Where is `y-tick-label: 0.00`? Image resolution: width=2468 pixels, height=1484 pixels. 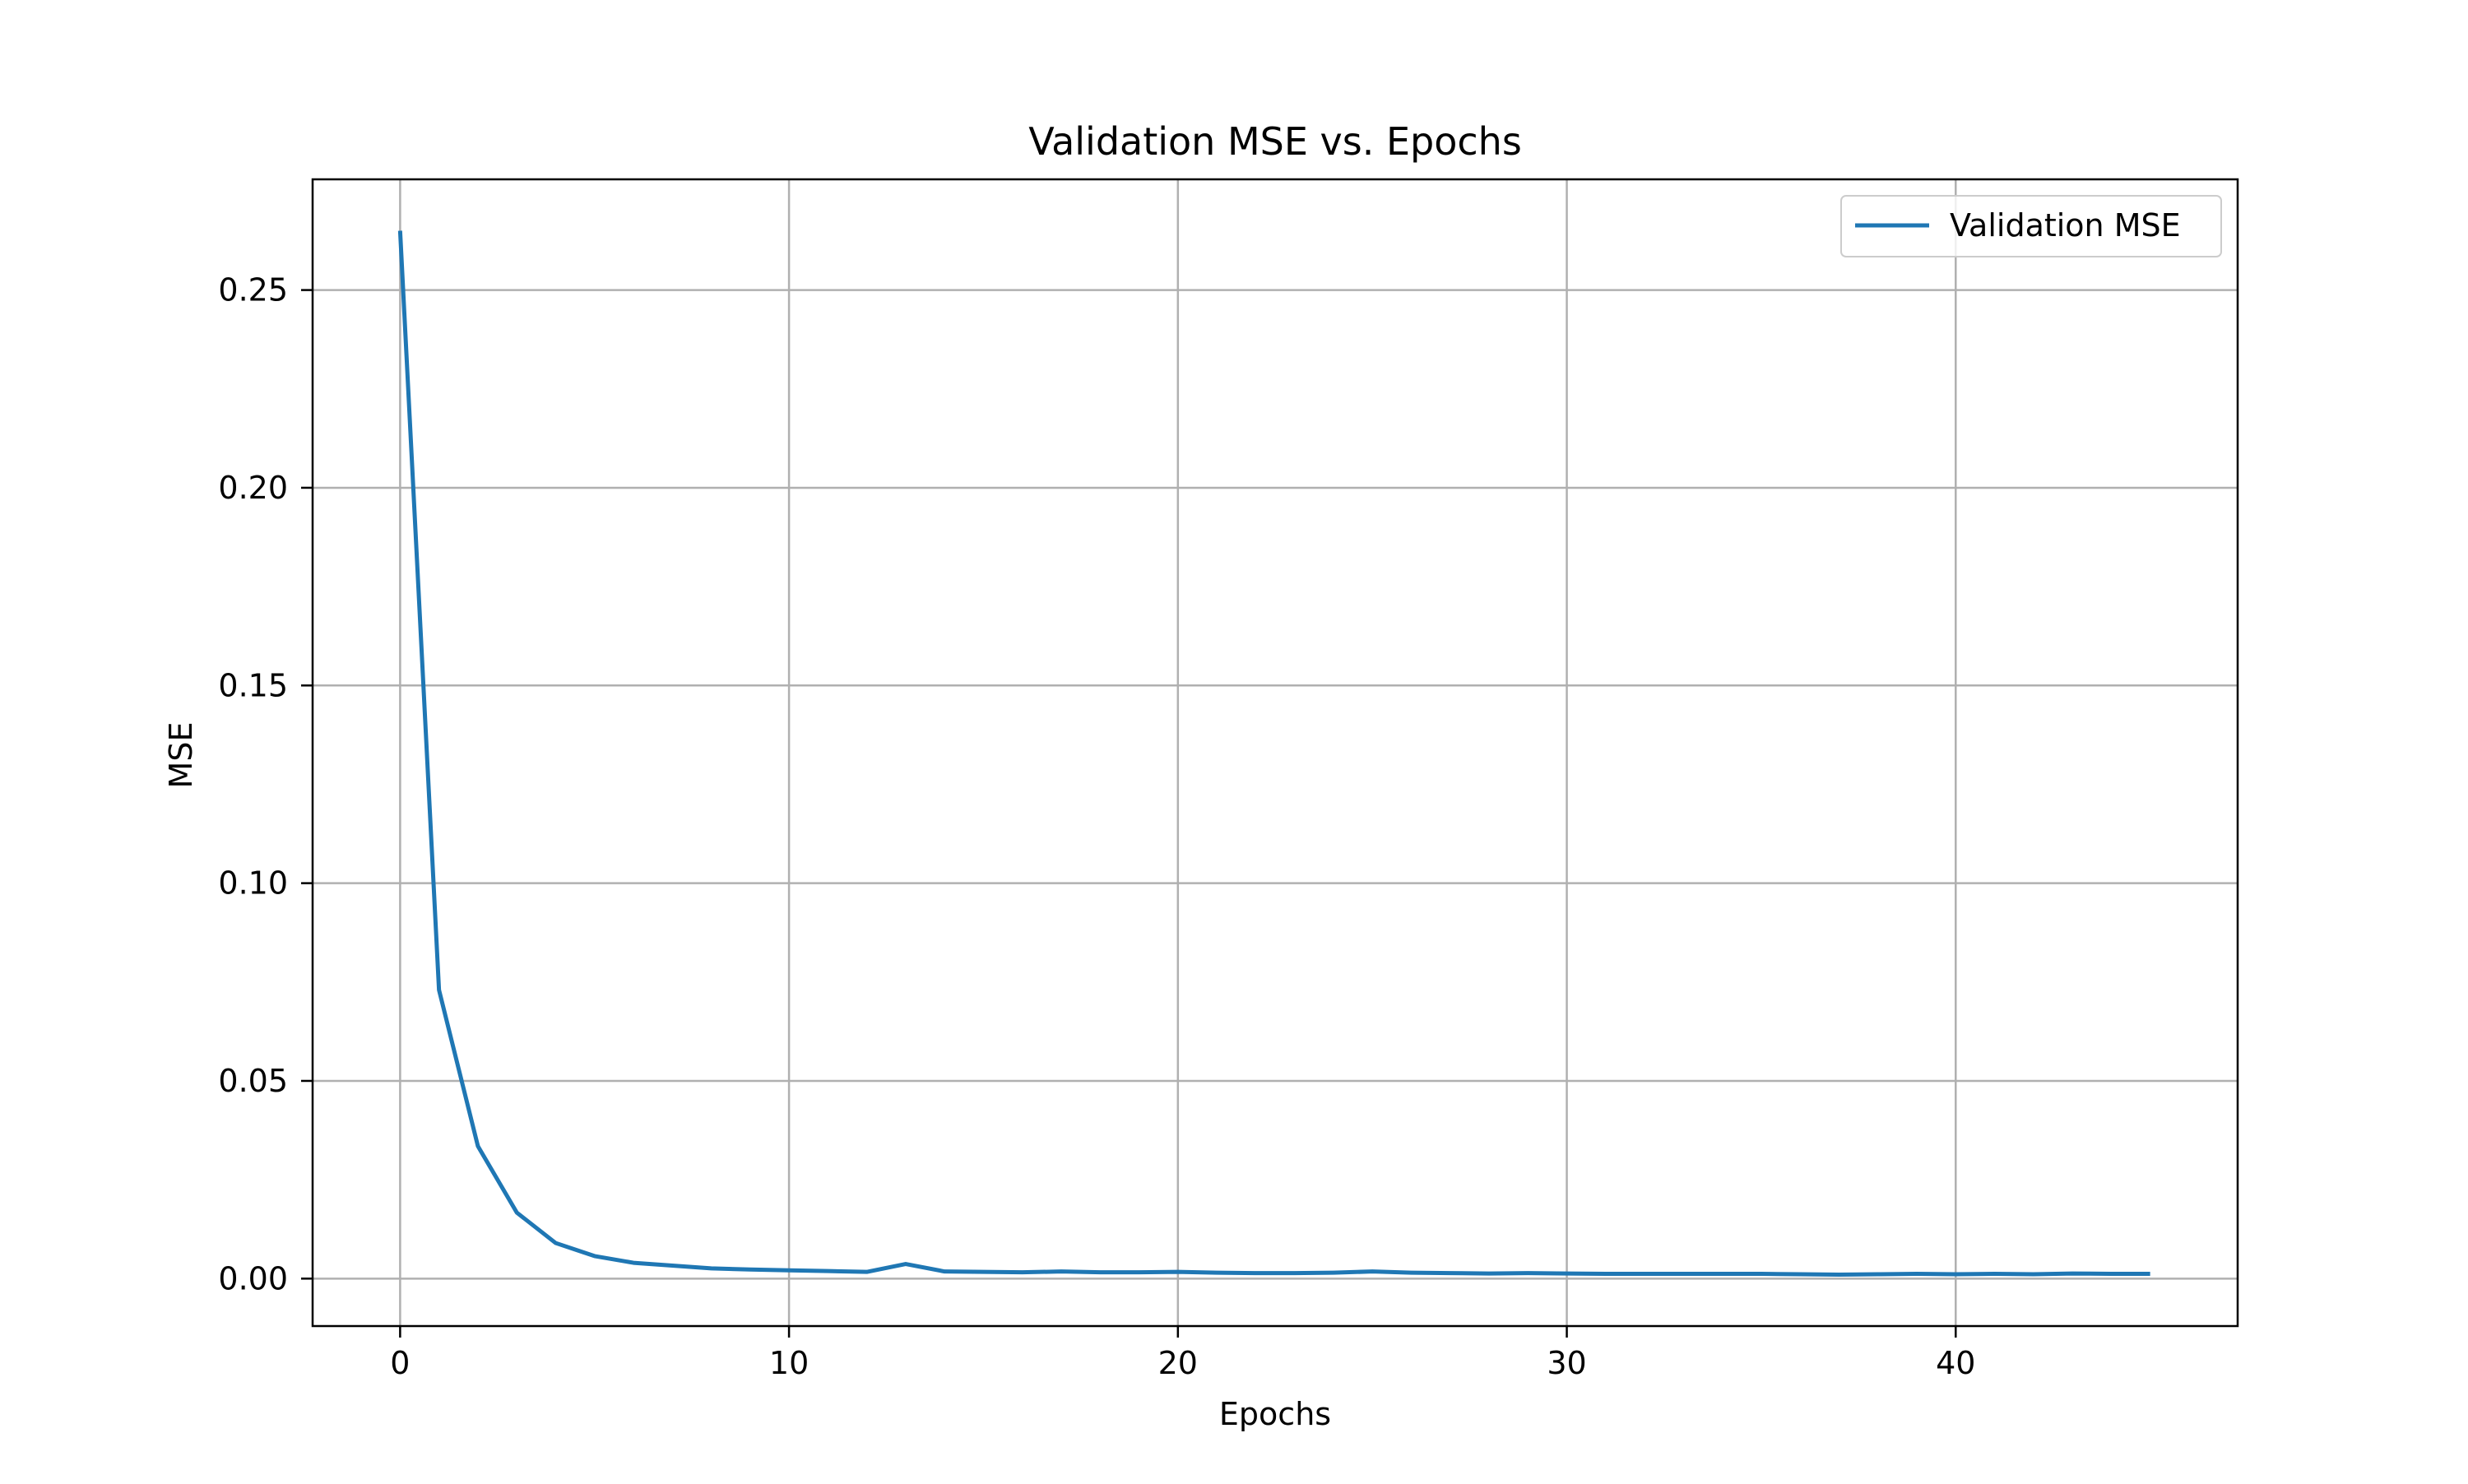
y-tick-label: 0.00 is located at coordinates (253, 1278).